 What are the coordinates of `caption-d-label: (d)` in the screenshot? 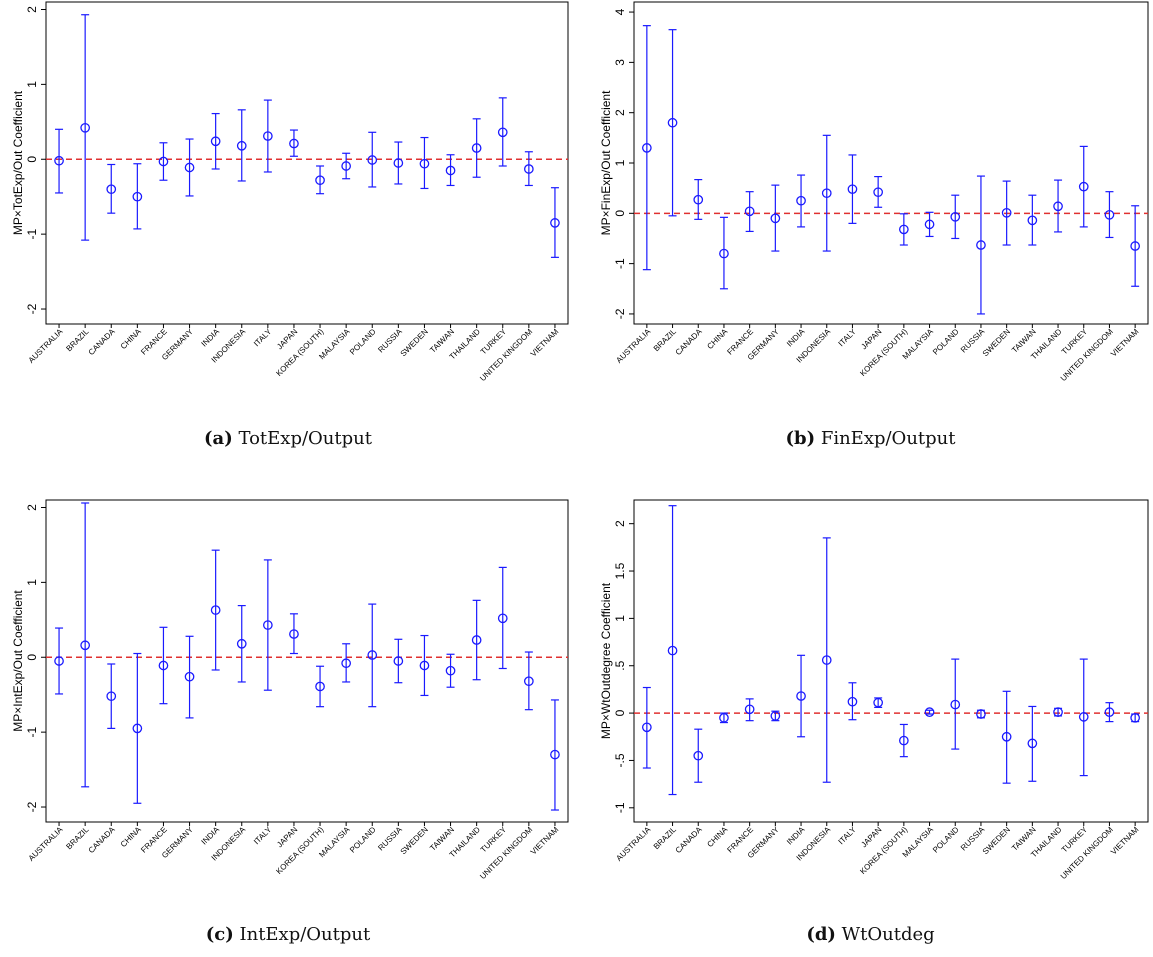 It's located at (821, 934).